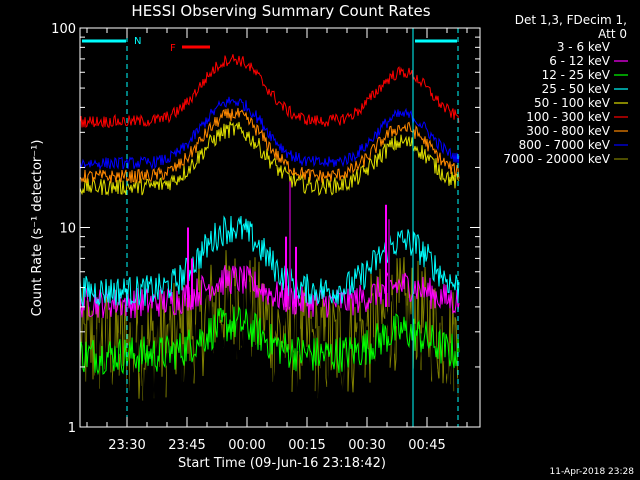 The width and height of the screenshot is (640, 480). What do you see at coordinates (571, 20) in the screenshot?
I see `legend-header-line1: Det 1,3, FDecim 1,` at bounding box center [571, 20].